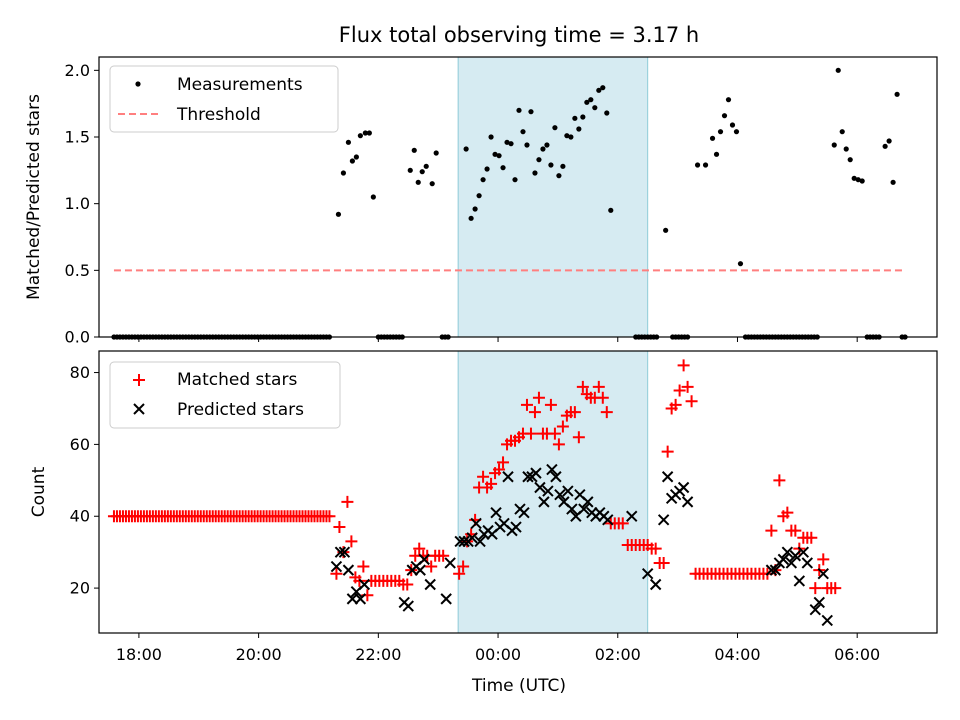 This screenshot has height=720, width=960. I want to click on x-tick-label: 04:00, so click(737, 654).